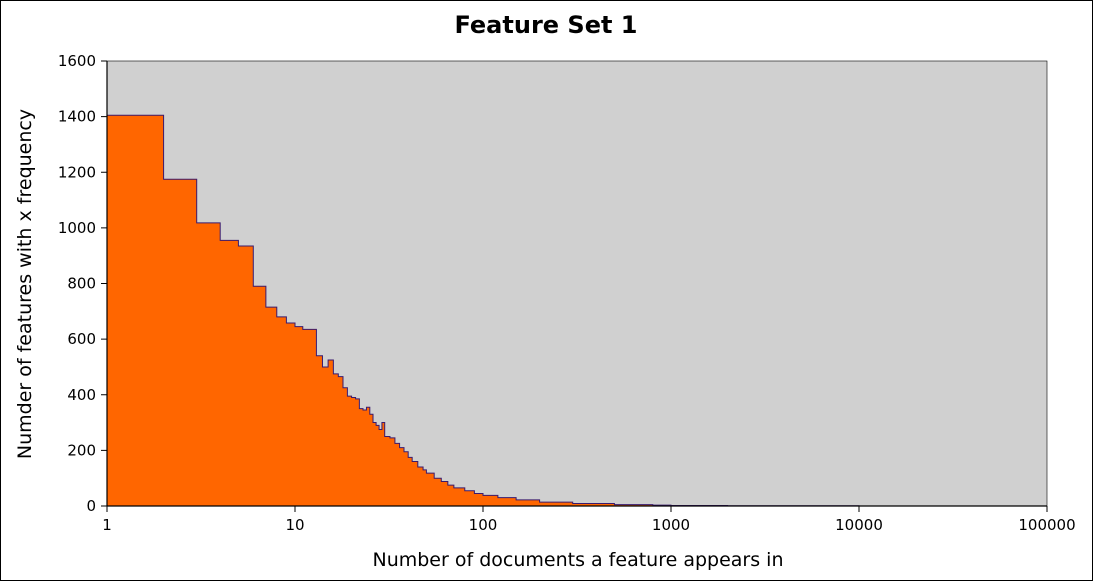  What do you see at coordinates (107, 525) in the screenshot?
I see `x-tick-label: 1` at bounding box center [107, 525].